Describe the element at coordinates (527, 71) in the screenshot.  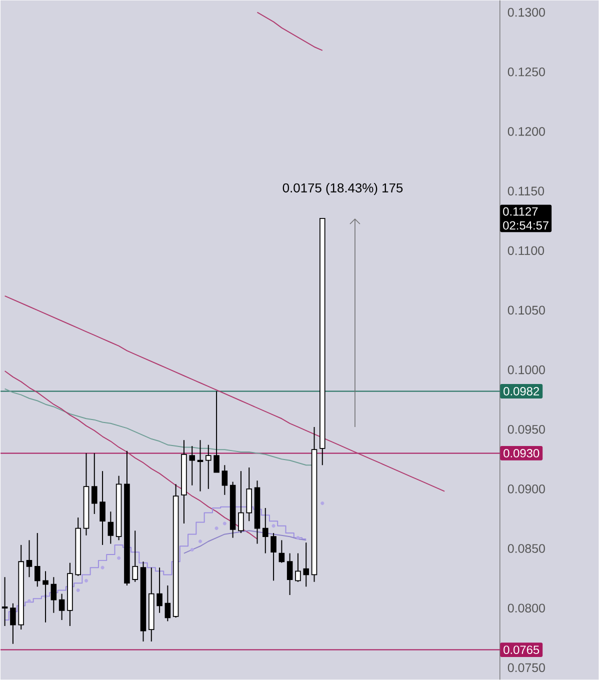
I see `y-tick-label: 0.1250` at that location.